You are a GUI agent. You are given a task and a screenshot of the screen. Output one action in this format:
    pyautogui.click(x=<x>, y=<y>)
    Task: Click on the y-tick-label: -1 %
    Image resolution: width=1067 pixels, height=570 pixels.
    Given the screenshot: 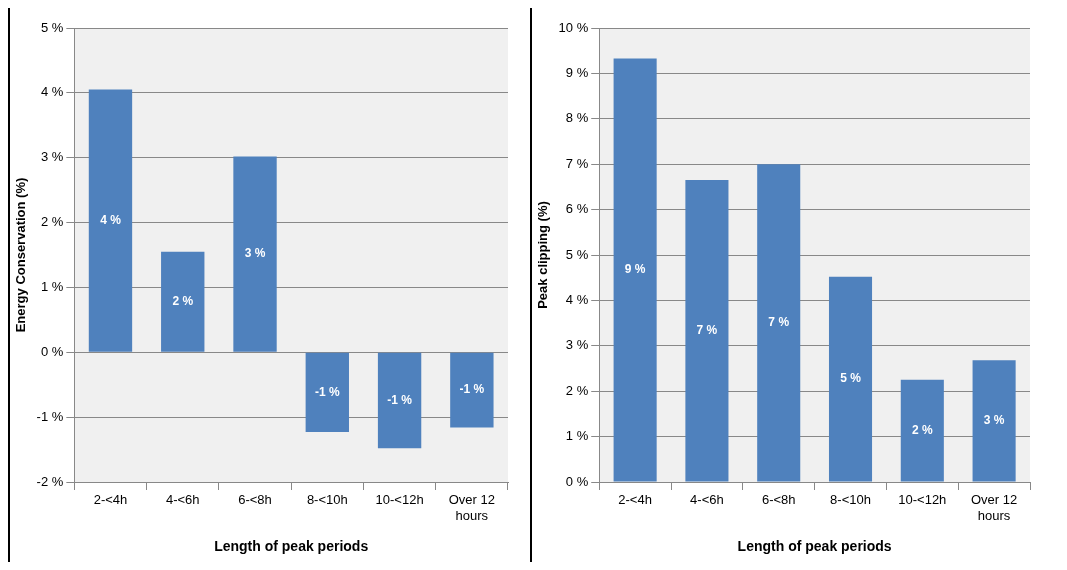 What is the action you would take?
    pyautogui.click(x=50, y=416)
    